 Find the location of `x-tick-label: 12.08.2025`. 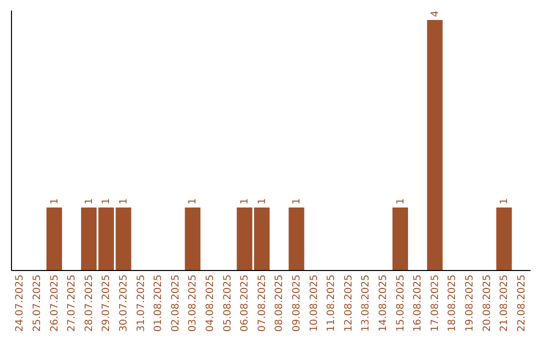

x-tick-label: 12.08.2025 is located at coordinates (348, 303).